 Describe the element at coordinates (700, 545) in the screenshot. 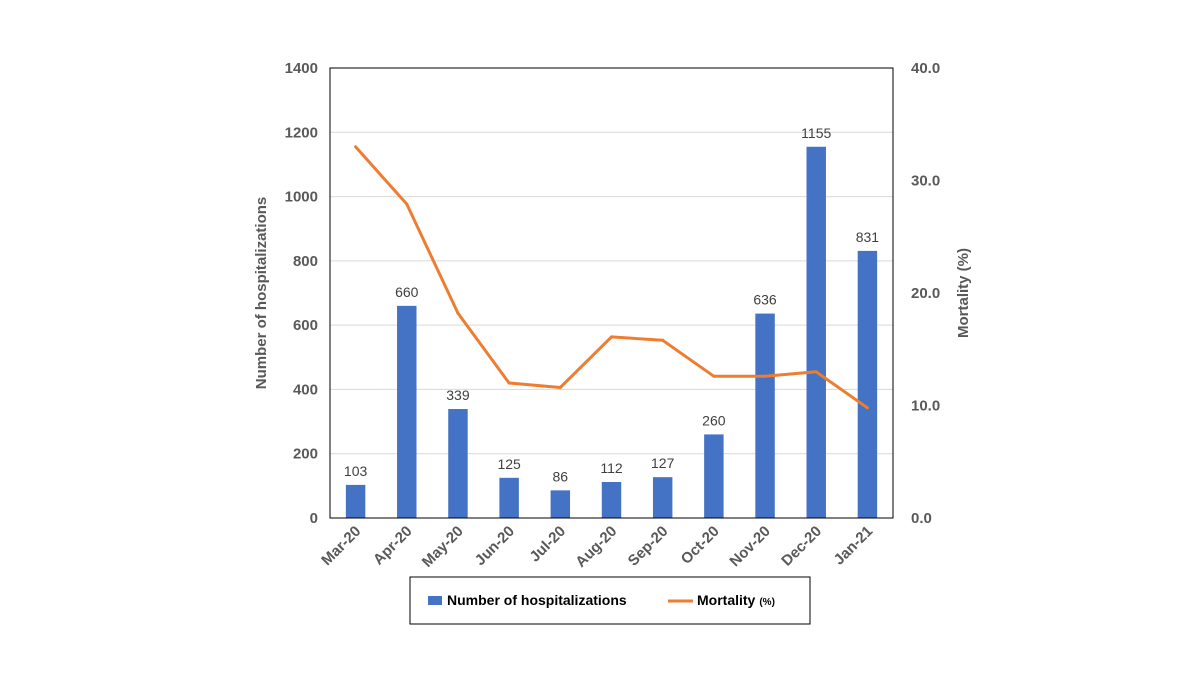

I see `x-tick-label: Oct-20` at that location.